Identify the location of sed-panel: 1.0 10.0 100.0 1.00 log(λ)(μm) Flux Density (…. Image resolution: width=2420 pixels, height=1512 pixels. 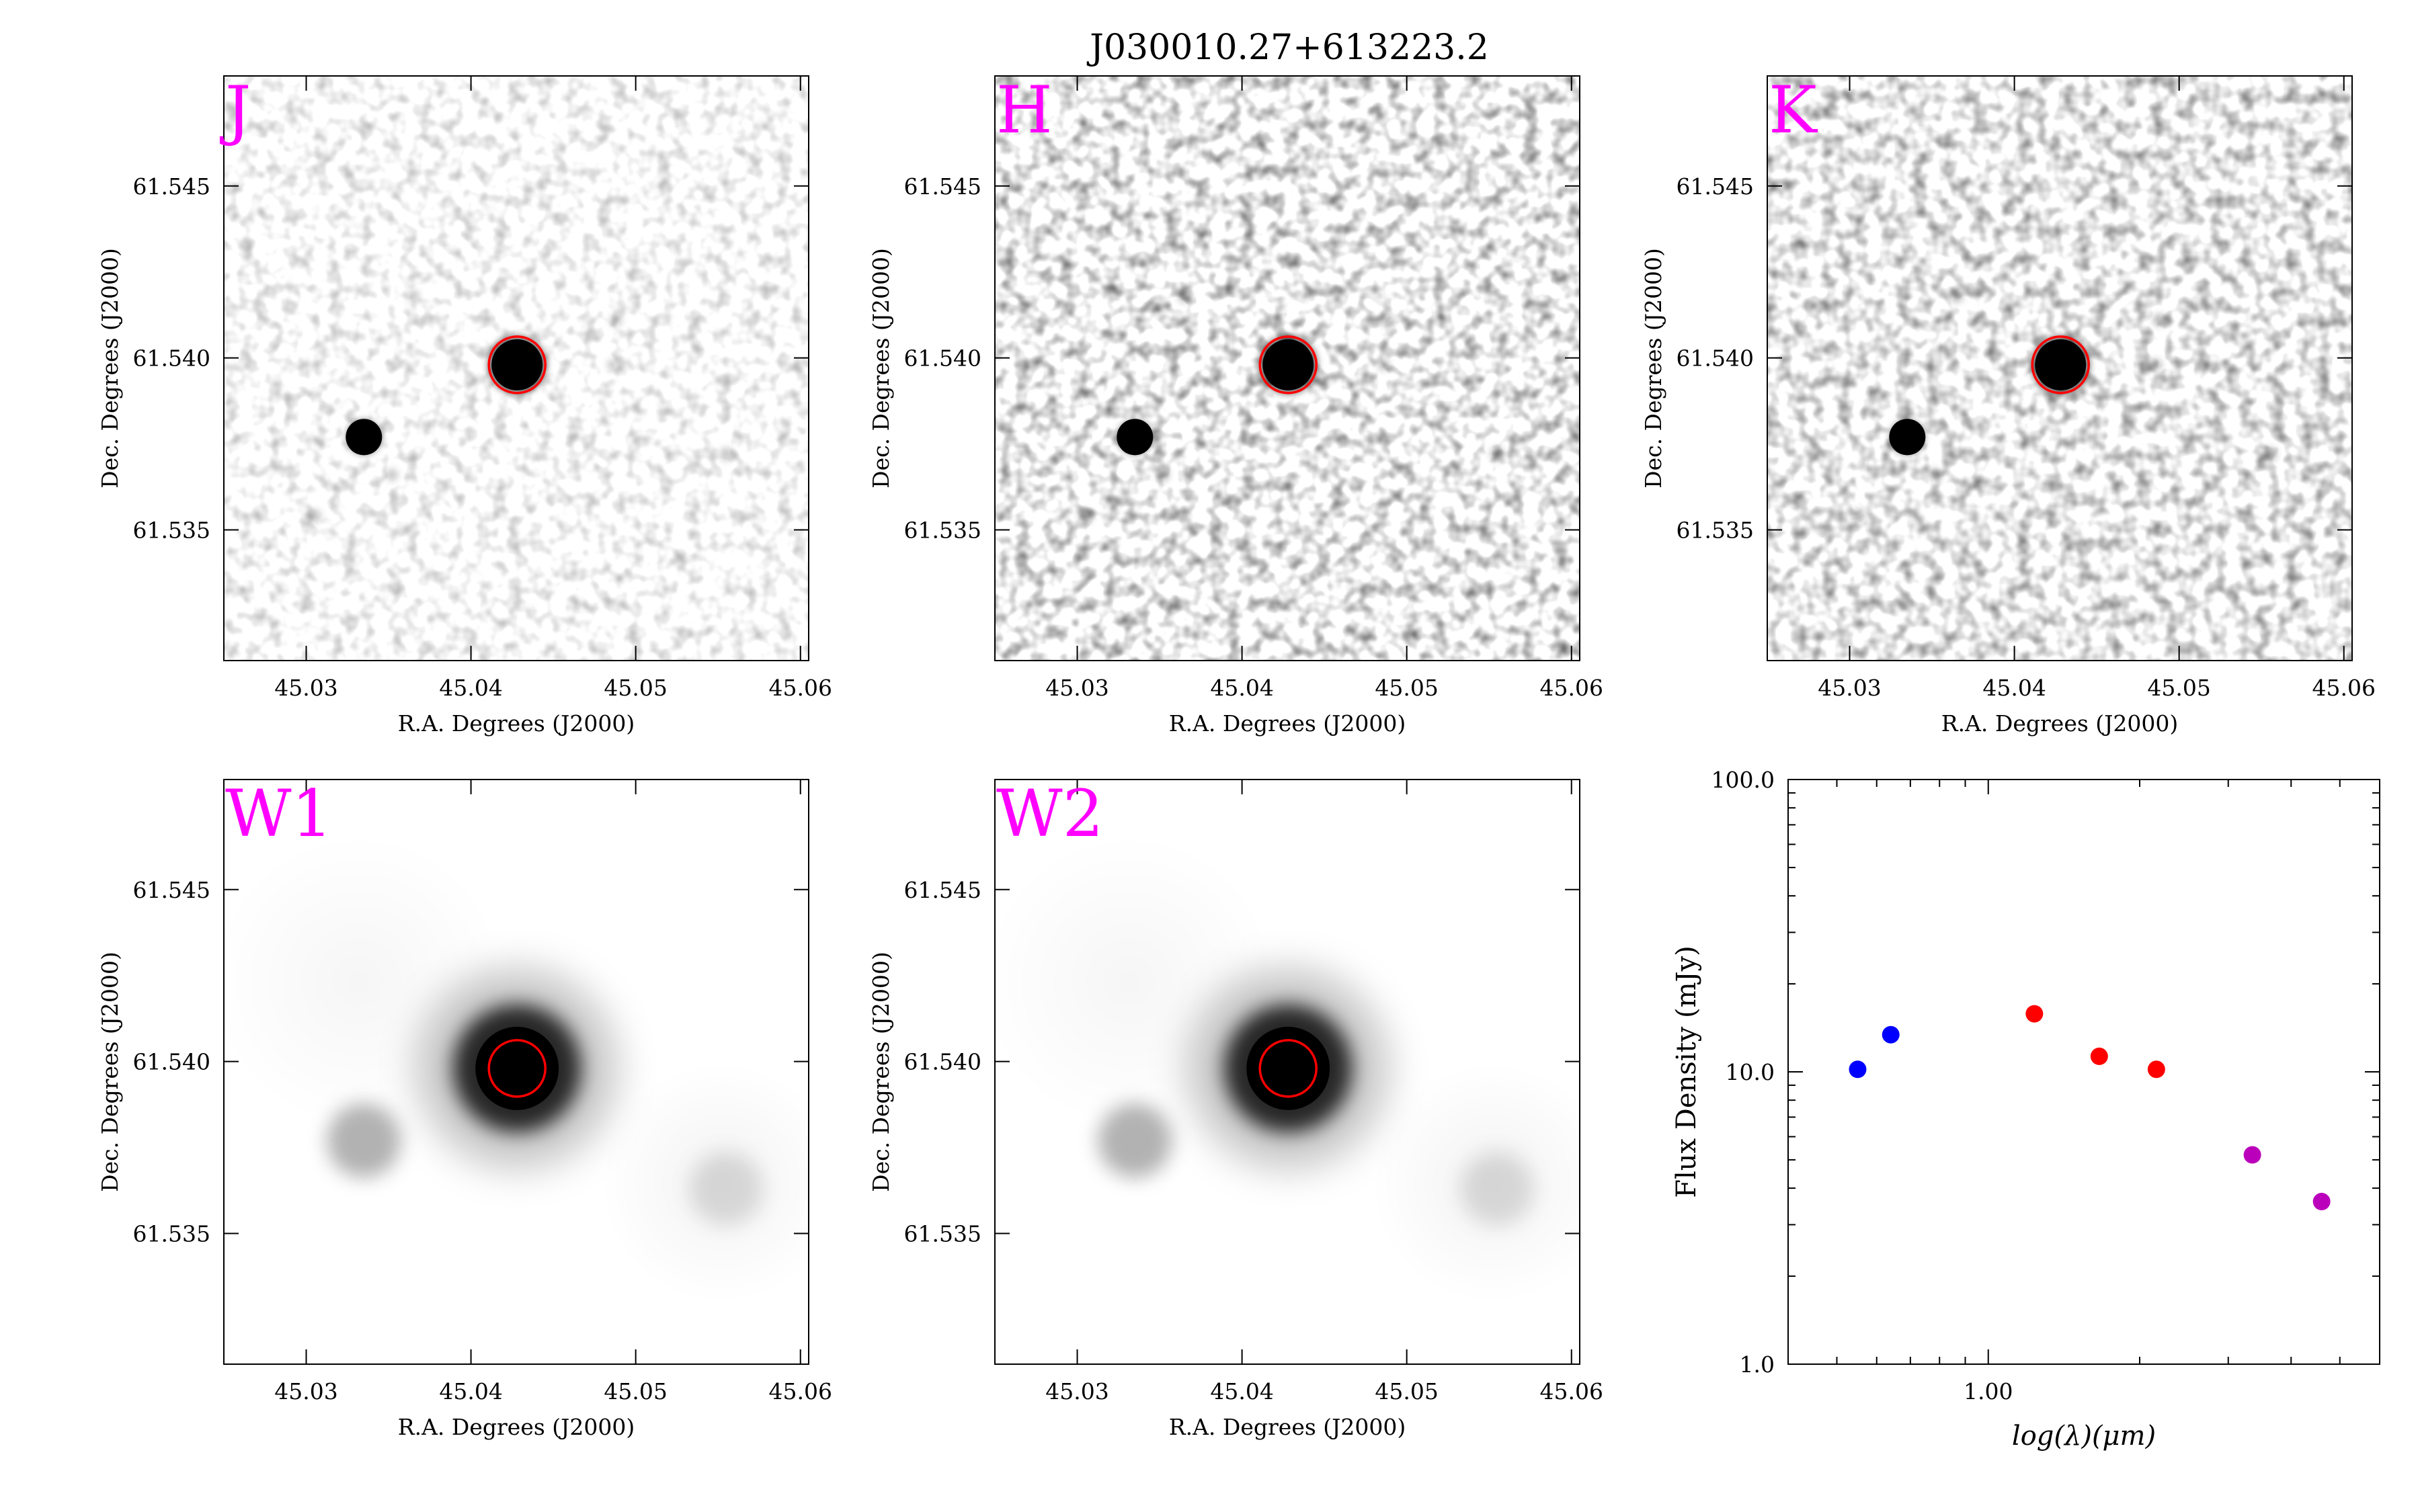
(2026, 1110).